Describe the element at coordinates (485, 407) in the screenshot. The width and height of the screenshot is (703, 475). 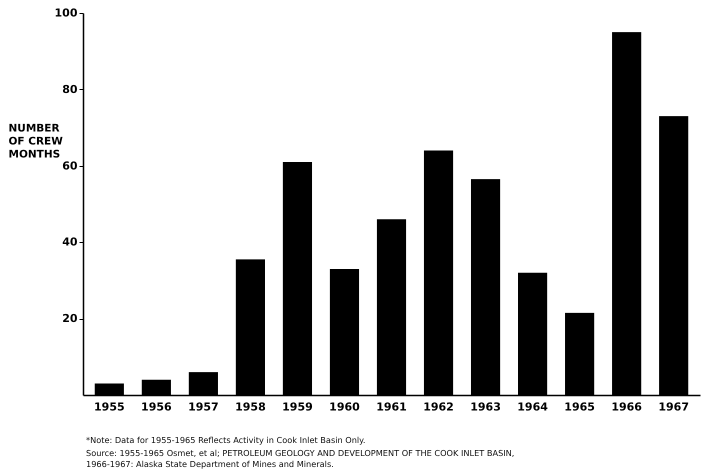
I see `x-tick-label: 1963` at that location.